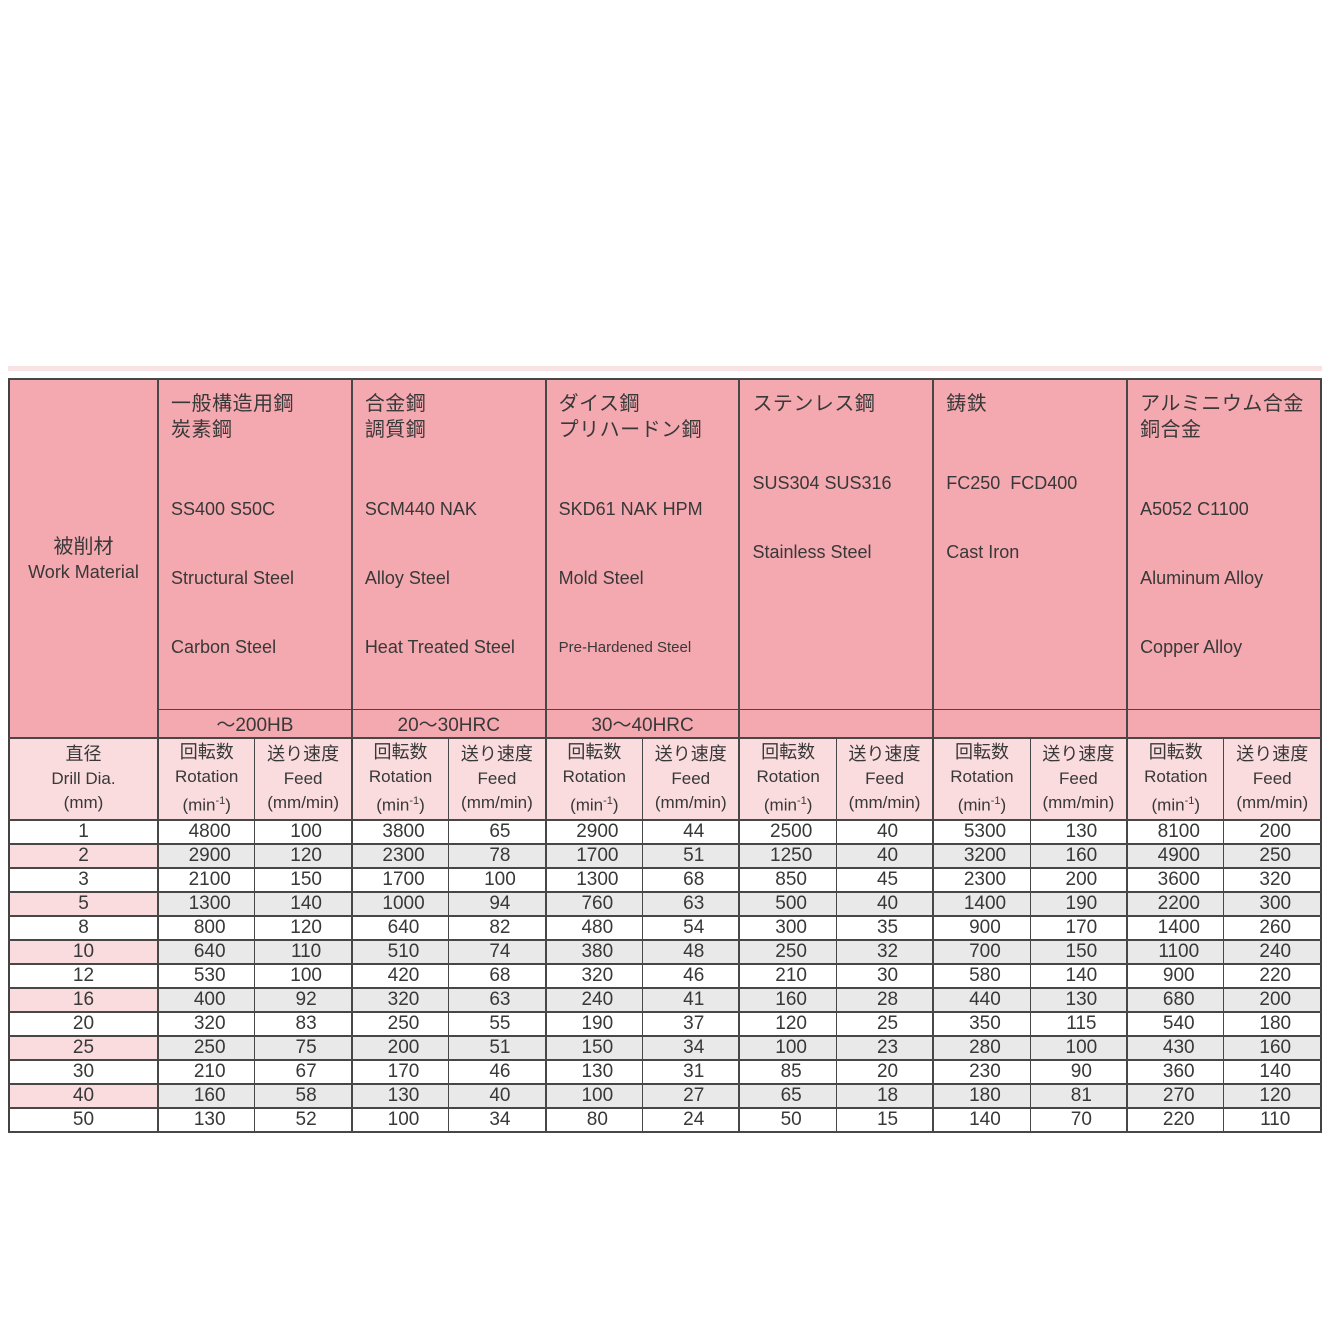 This screenshot has height=1330, width=1330. What do you see at coordinates (981, 1047) in the screenshot?
I see `rotation-cell: 280` at bounding box center [981, 1047].